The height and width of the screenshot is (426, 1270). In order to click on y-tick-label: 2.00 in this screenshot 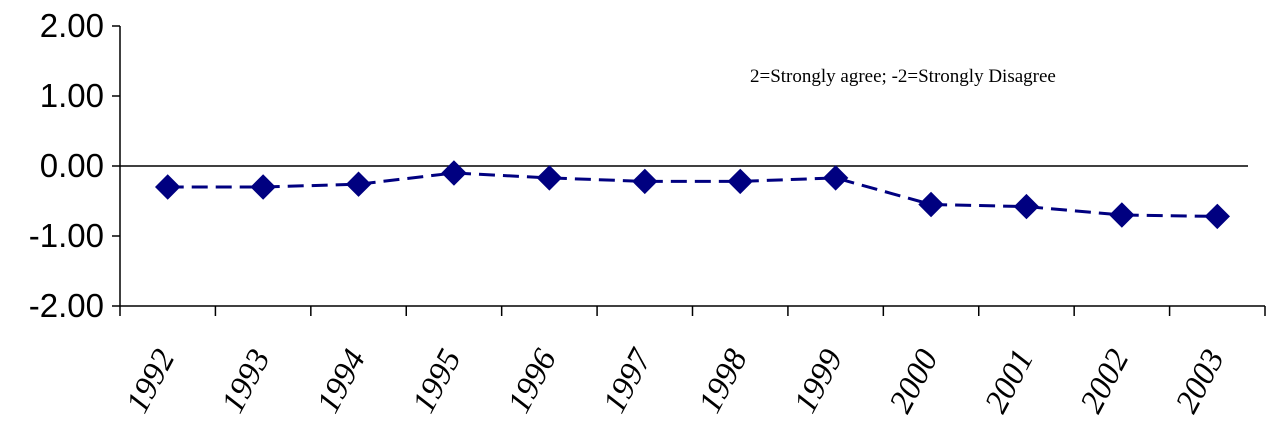, I will do `click(72, 25)`.